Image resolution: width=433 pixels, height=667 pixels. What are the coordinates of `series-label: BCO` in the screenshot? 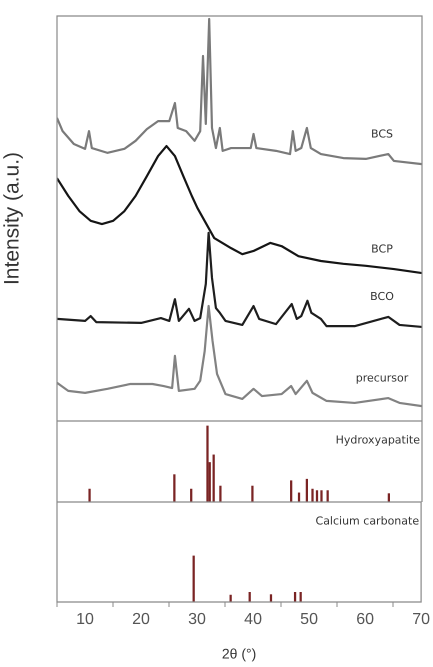 It's located at (382, 297).